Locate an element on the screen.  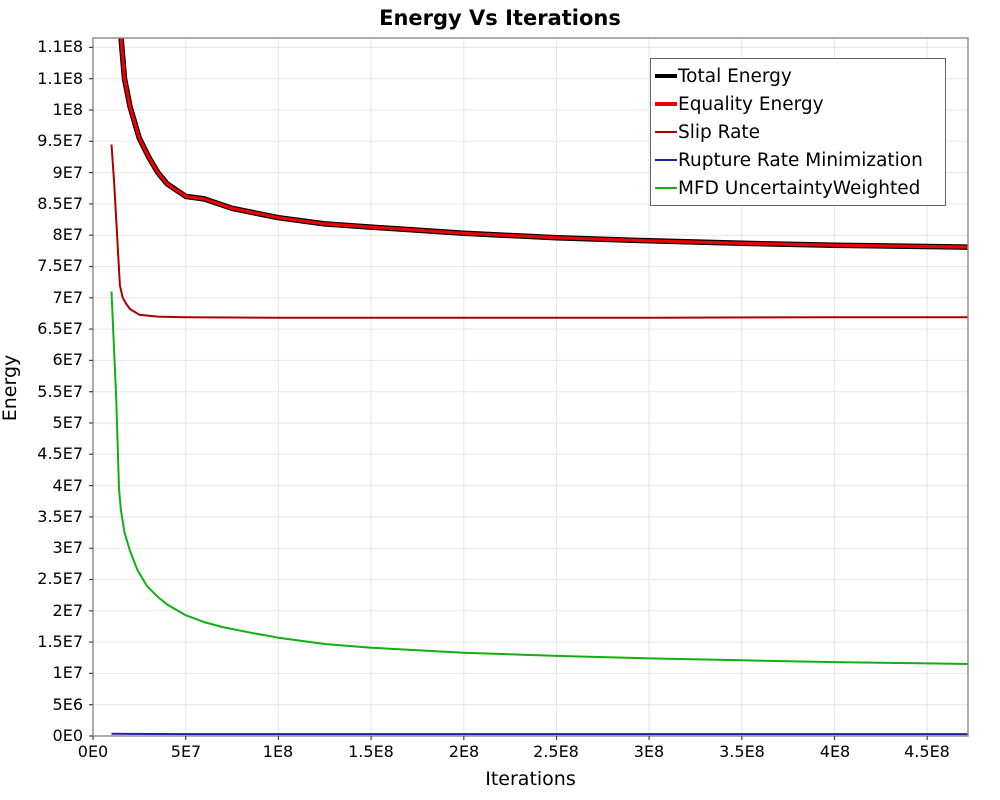
x-tick-label: 4.5E8 is located at coordinates (927, 751).